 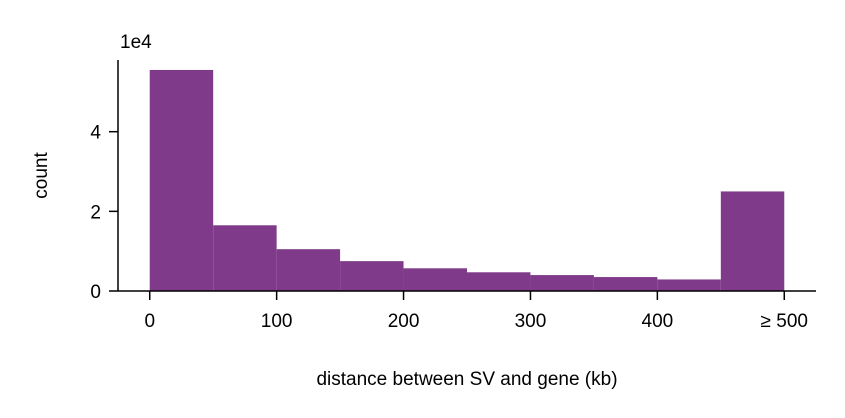 What do you see at coordinates (784, 321) in the screenshot?
I see `x-tick-label: ≥ 500` at bounding box center [784, 321].